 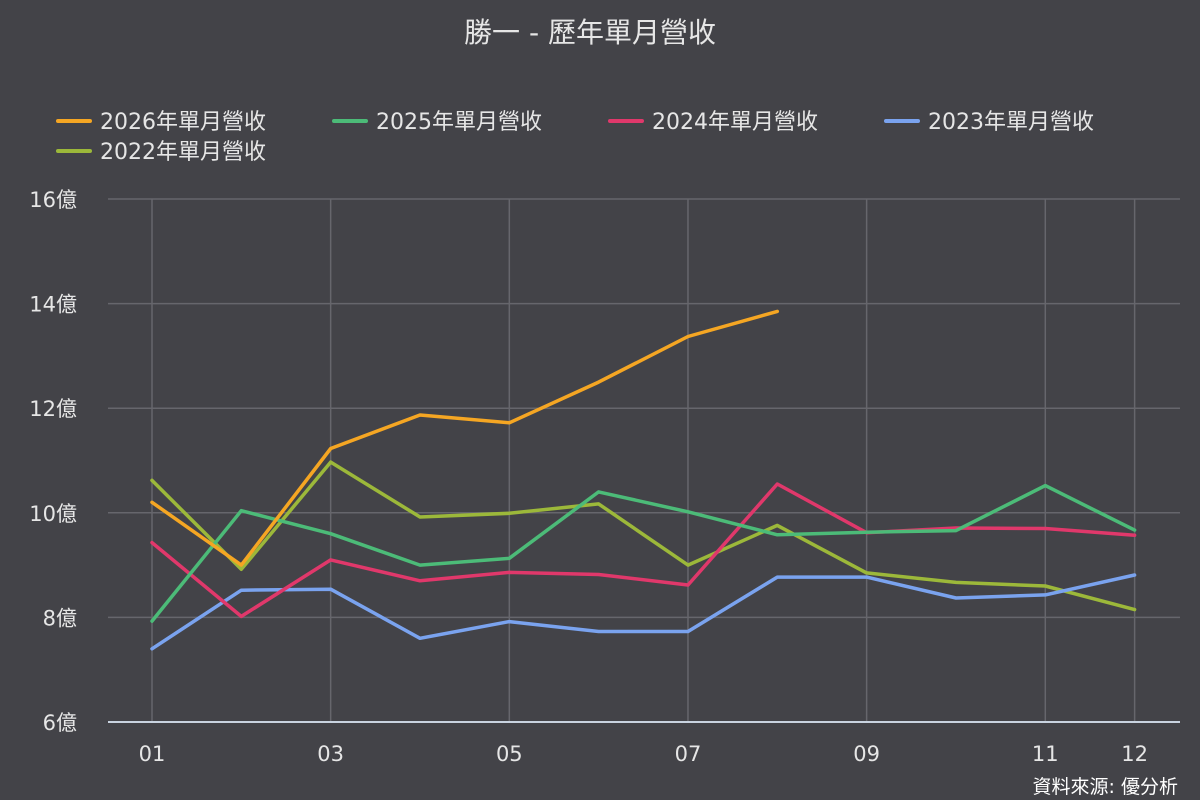 I want to click on y-tick-label: 10億, so click(x=53, y=514).